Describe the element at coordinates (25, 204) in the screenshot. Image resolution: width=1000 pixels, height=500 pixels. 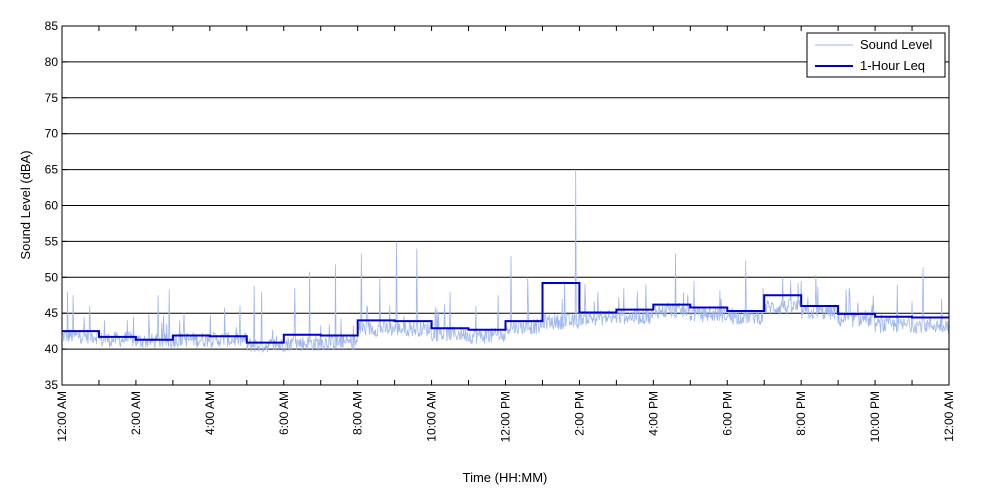
I see `y-axis-title: Sound Level (dBA)` at that location.